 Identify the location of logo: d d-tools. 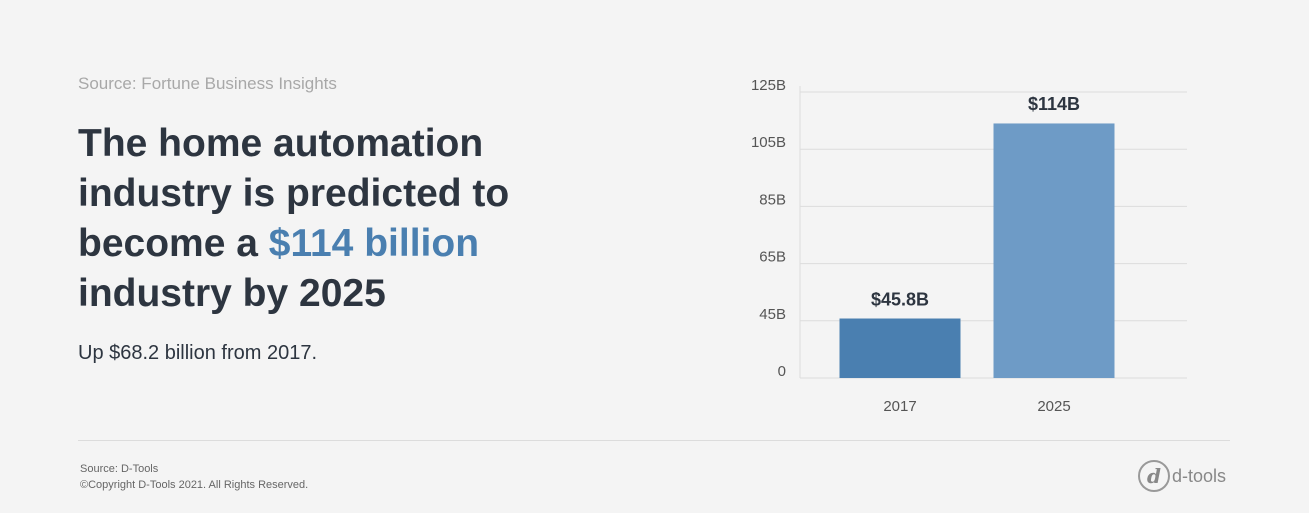
(1182, 476).